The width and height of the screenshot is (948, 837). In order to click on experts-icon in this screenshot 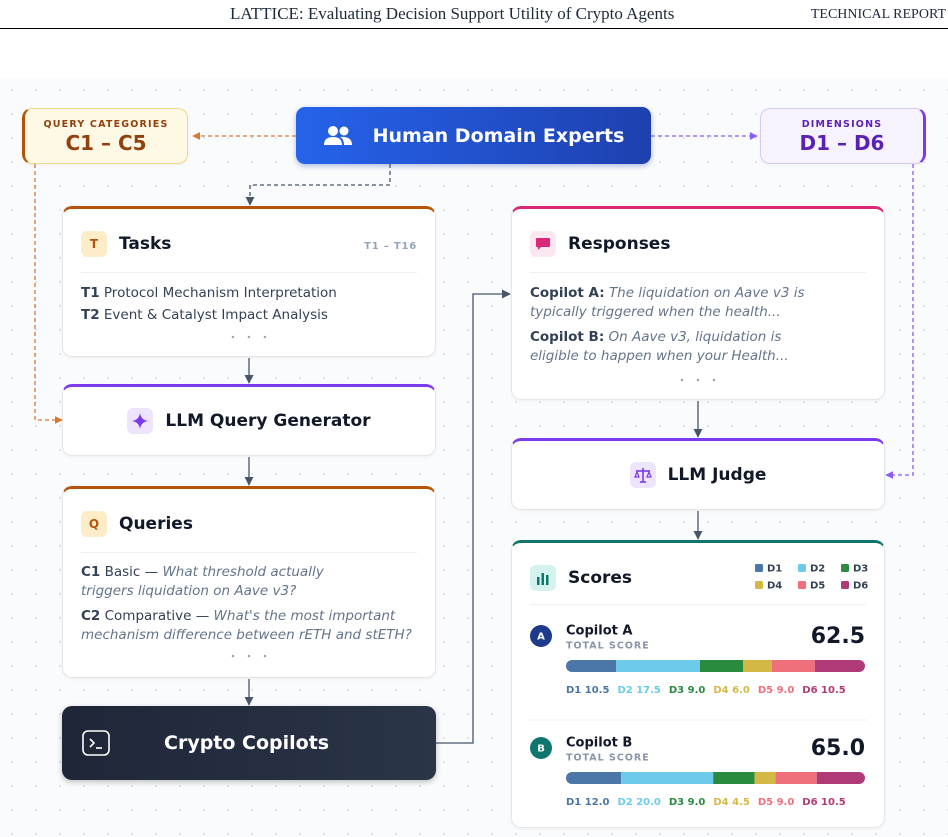, I will do `click(337, 135)`.